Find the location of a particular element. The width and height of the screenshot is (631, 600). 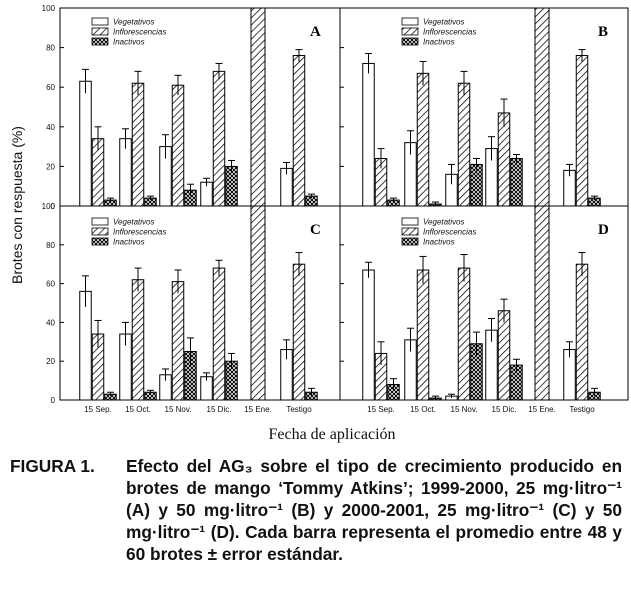

panel-letter: A is located at coordinates (315, 32).